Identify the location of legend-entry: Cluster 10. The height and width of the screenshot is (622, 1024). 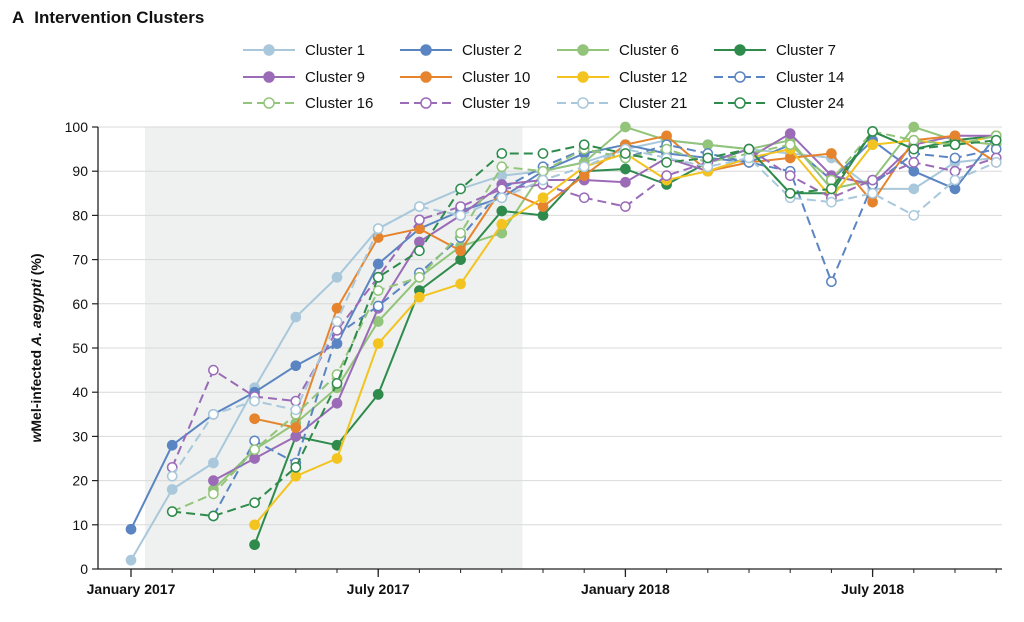
(465, 77).